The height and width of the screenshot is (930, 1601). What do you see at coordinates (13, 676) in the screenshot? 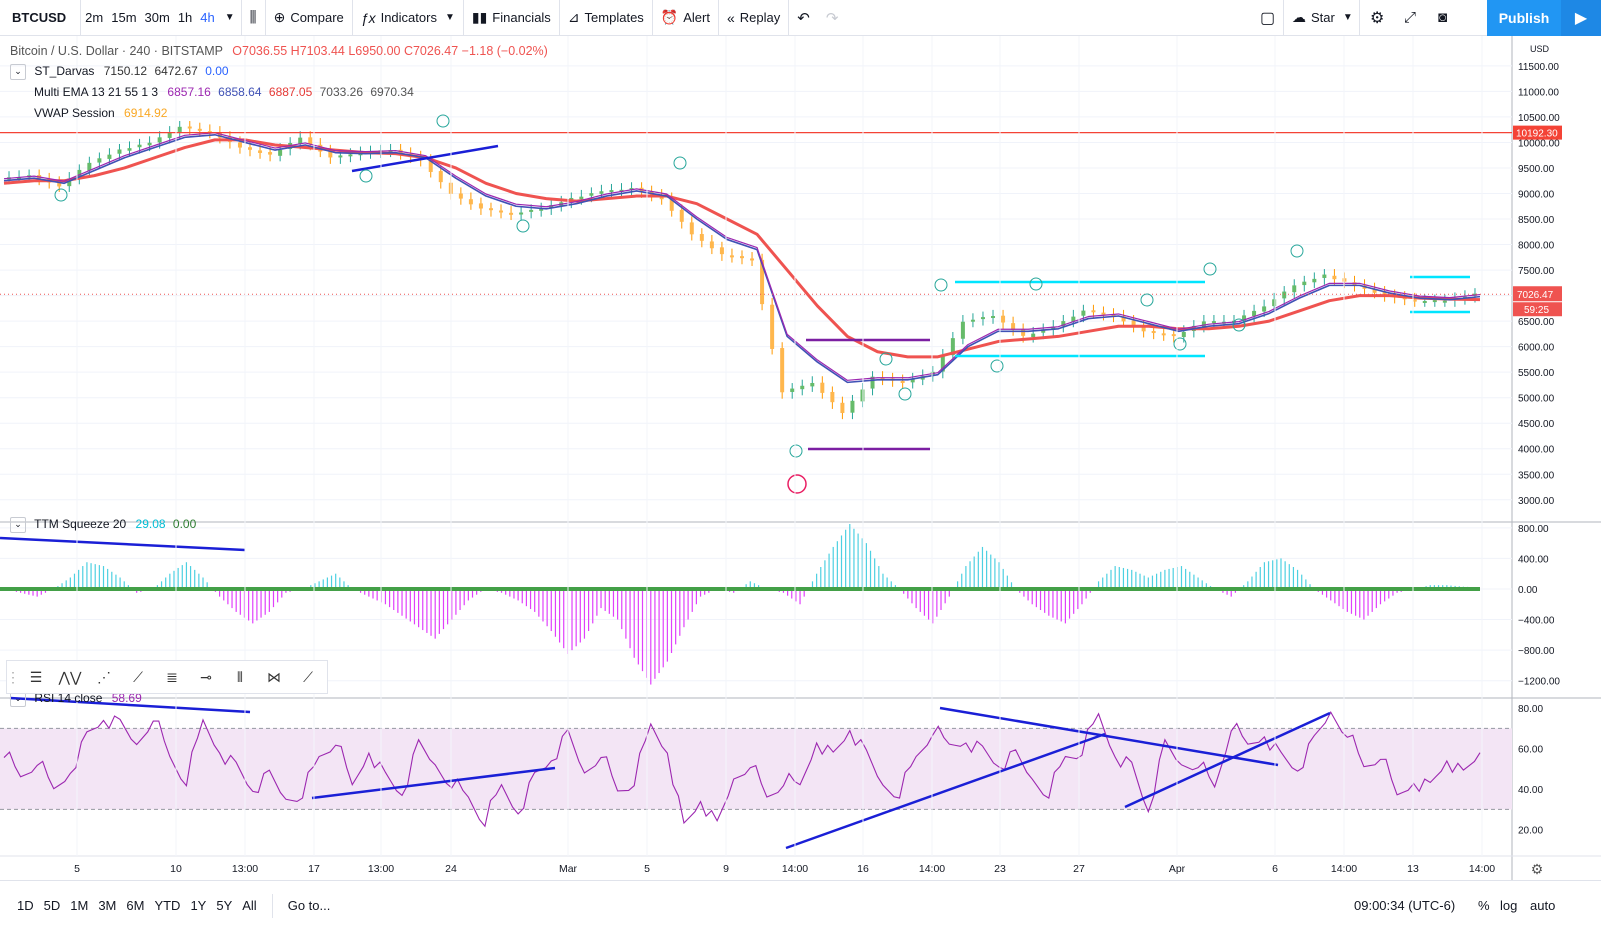
I see `drag-handle-icon: ⋮` at bounding box center [13, 676].